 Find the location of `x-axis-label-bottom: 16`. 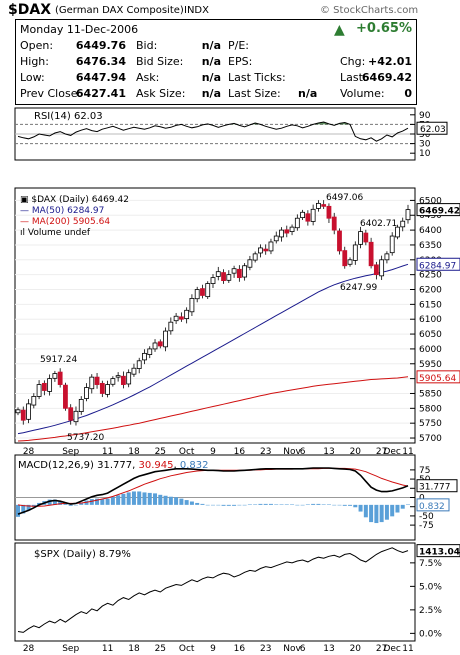

x-axis-label-bottom: 16 is located at coordinates (240, 649).